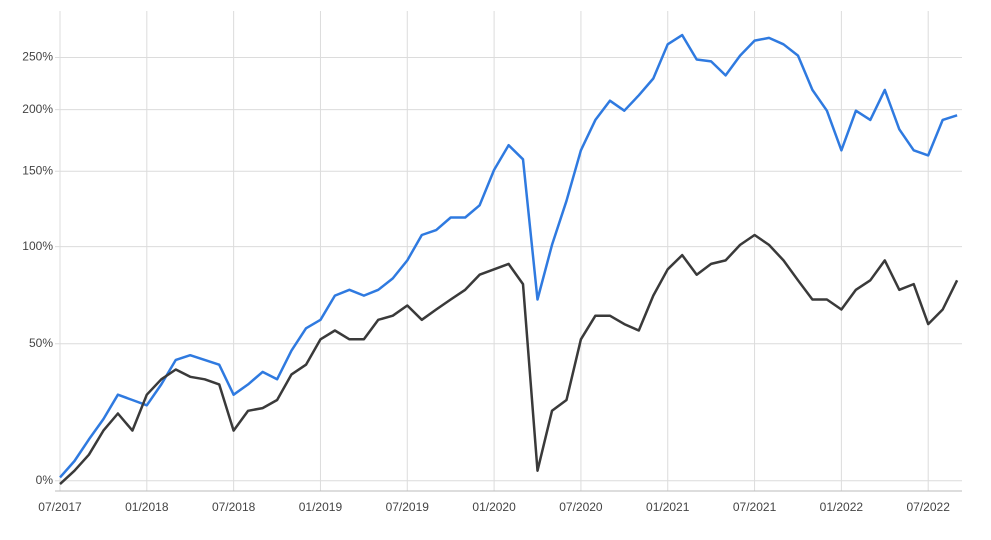  Describe the element at coordinates (581, 507) in the screenshot. I see `x-tick-label: 07/2020` at that location.